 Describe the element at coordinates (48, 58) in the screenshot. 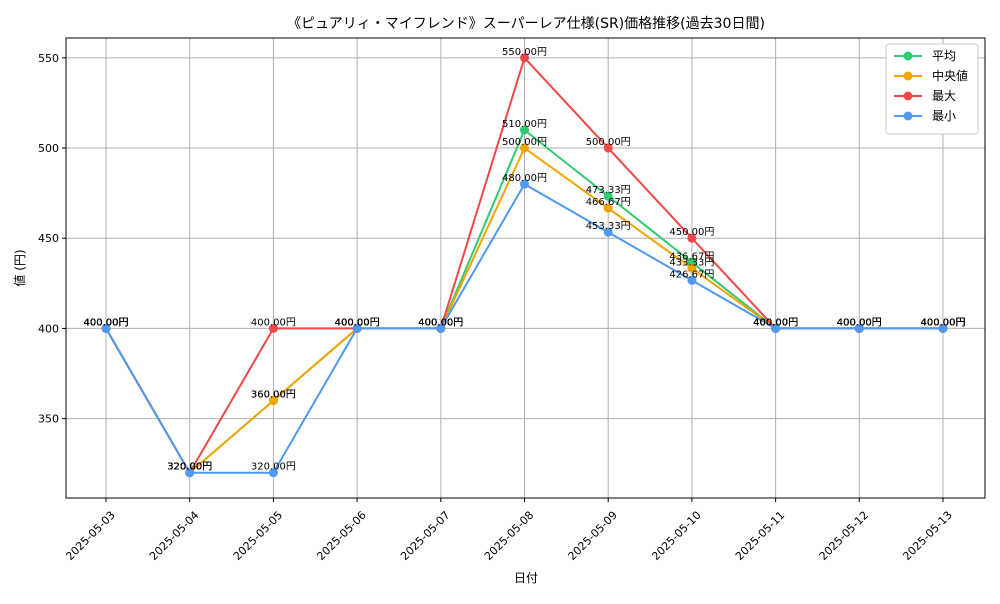

I see `y-tick-label: 550` at that location.